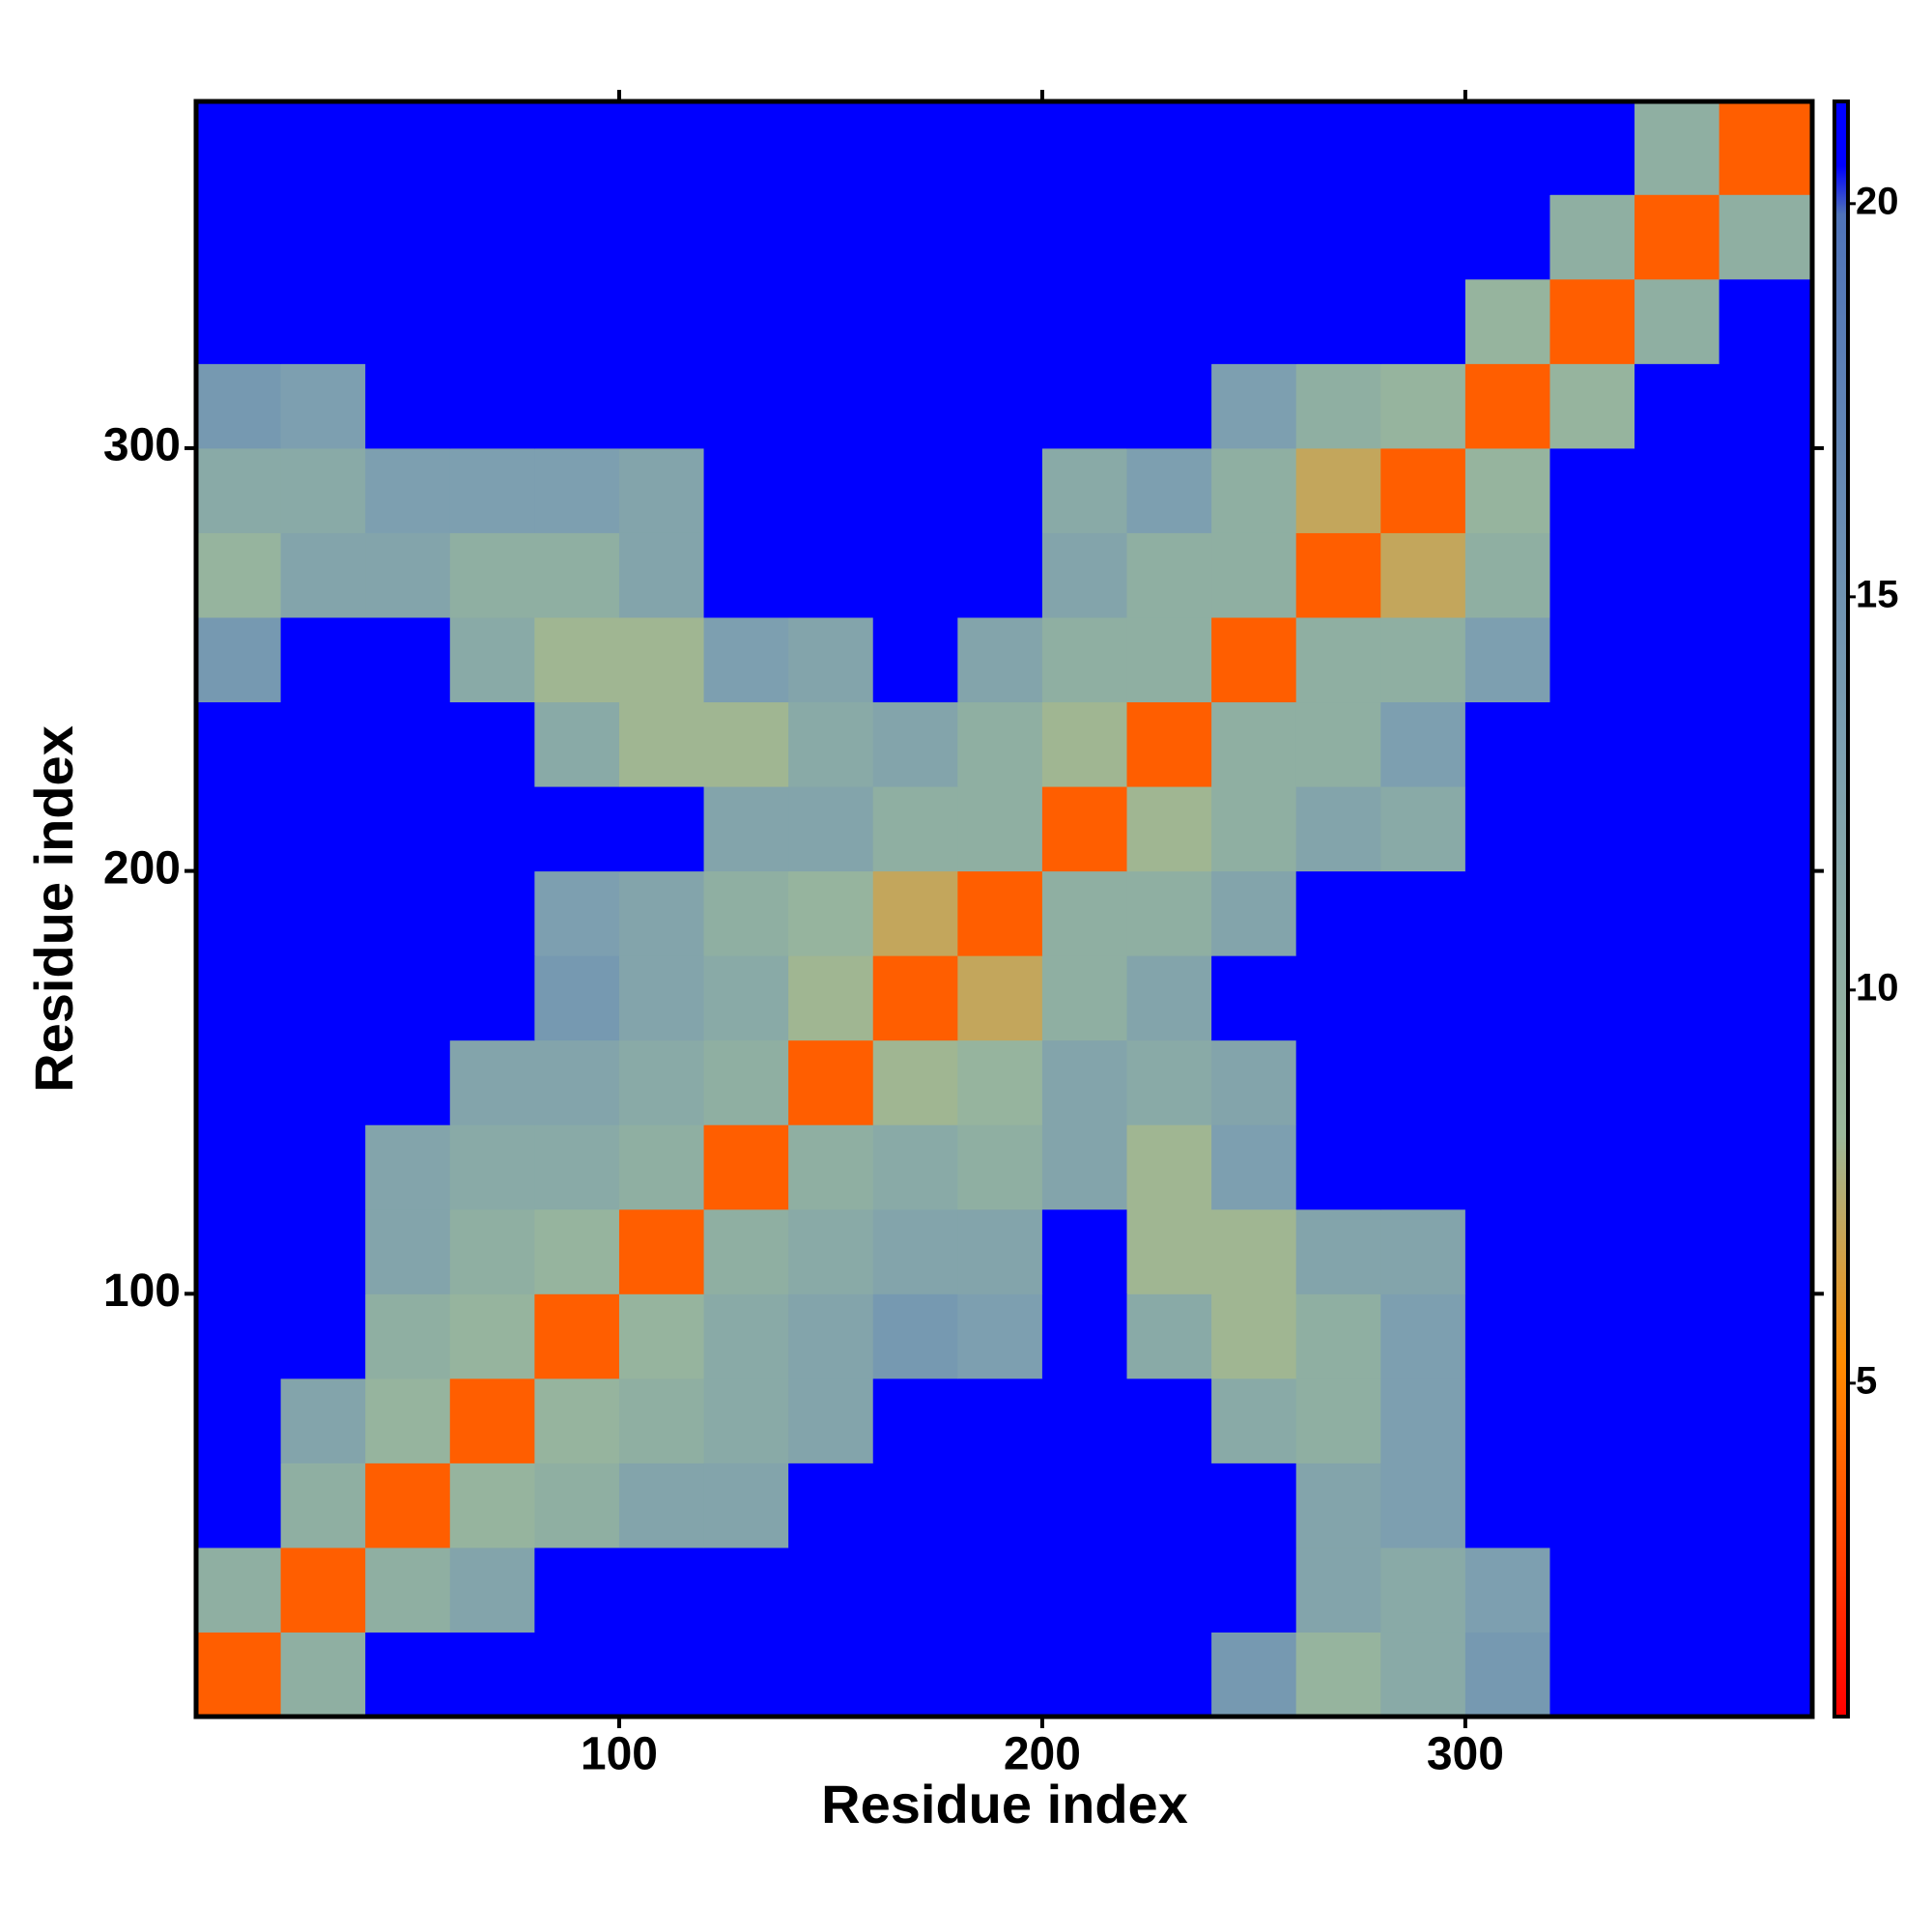 The height and width of the screenshot is (1932, 1932). Describe the element at coordinates (619, 1754) in the screenshot. I see `x-tick-label: 100` at that location.